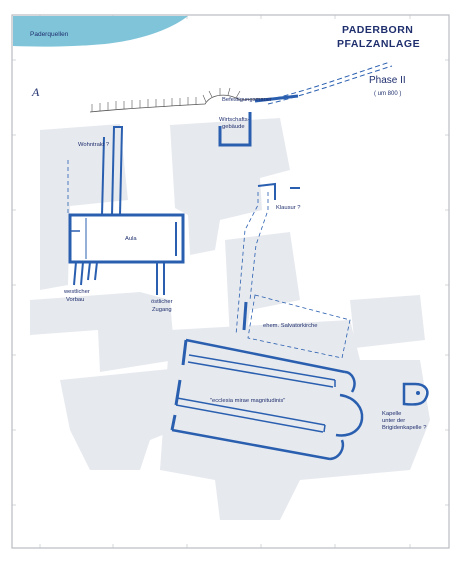 The image size is (463, 564). What do you see at coordinates (278, 191) in the screenshot?
I see `klausur-building` at bounding box center [278, 191].